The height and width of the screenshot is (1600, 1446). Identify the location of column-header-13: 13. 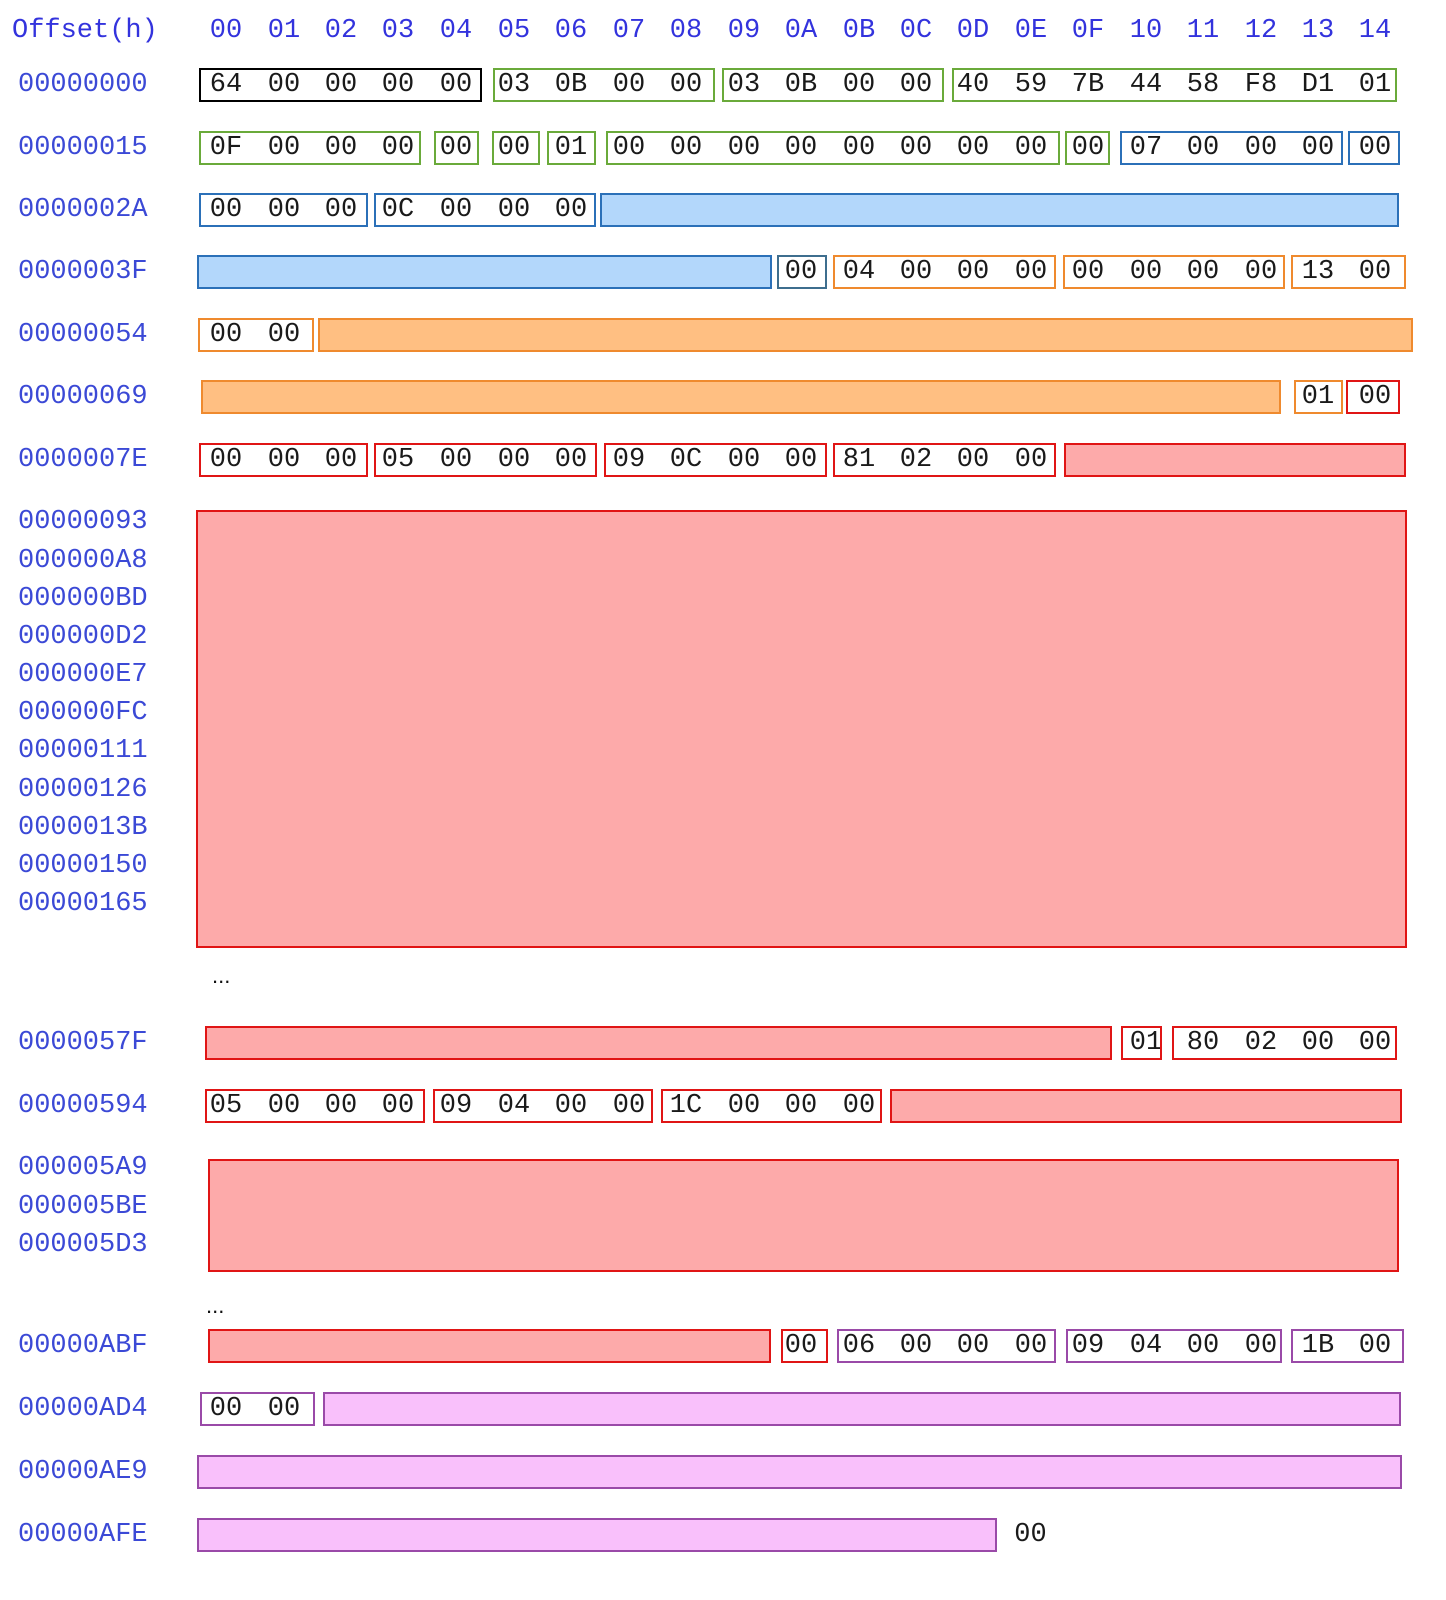
(1318, 31).